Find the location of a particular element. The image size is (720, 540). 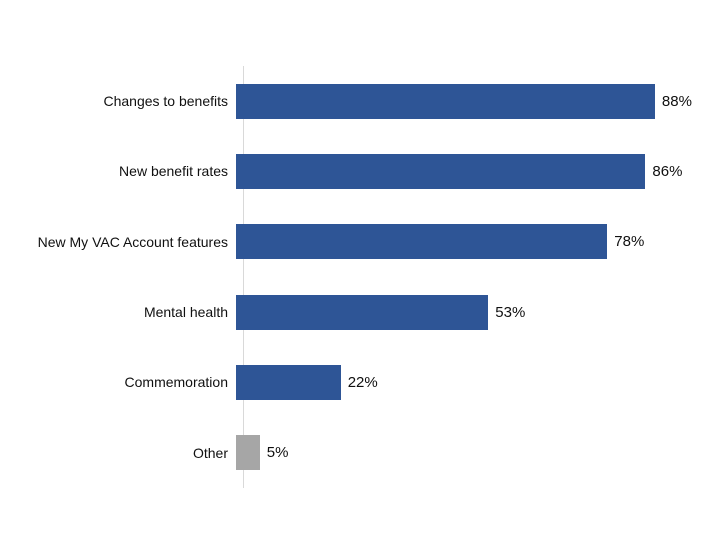

bar-row: New benefit rates 86% is located at coordinates (360, 171).